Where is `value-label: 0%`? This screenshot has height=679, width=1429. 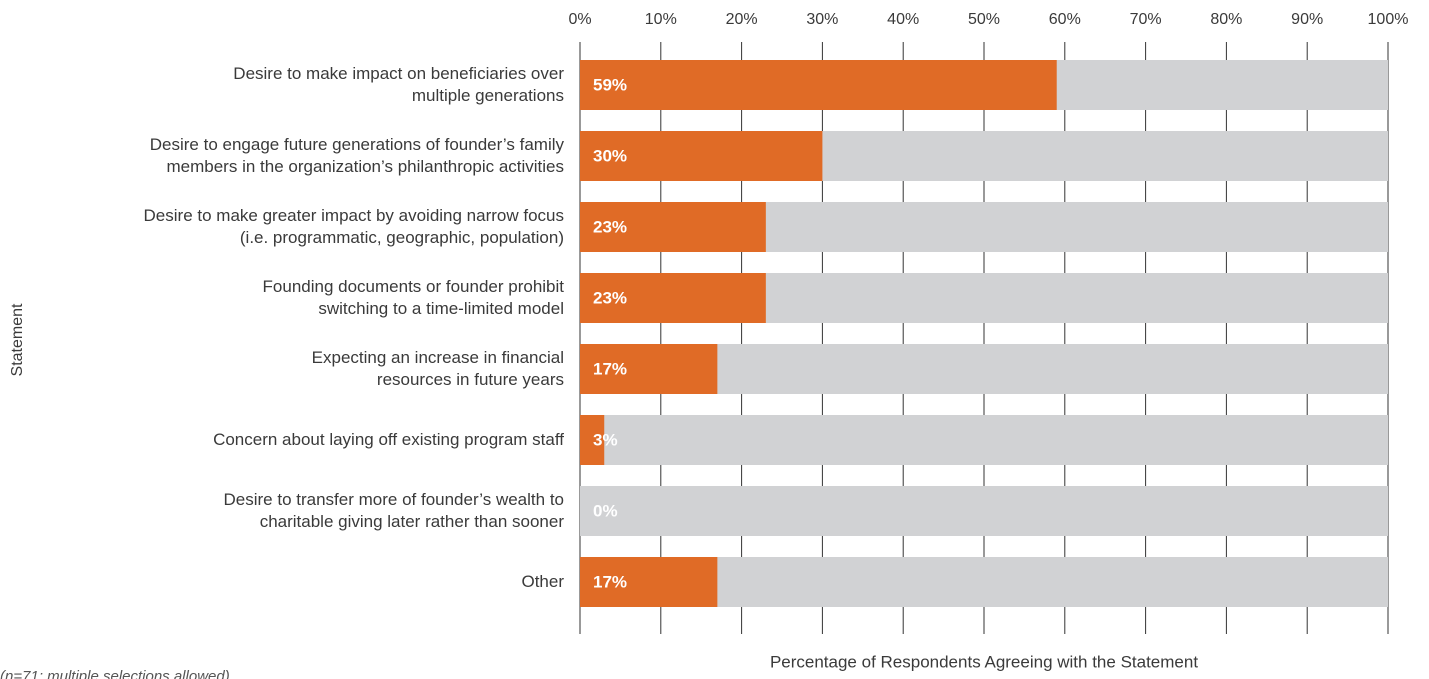
value-label: 0% is located at coordinates (605, 510).